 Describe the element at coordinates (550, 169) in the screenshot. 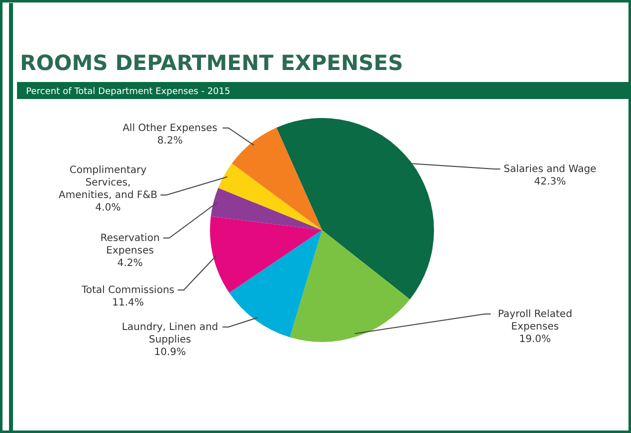

I see `slice-label: Salaries and Wage` at that location.